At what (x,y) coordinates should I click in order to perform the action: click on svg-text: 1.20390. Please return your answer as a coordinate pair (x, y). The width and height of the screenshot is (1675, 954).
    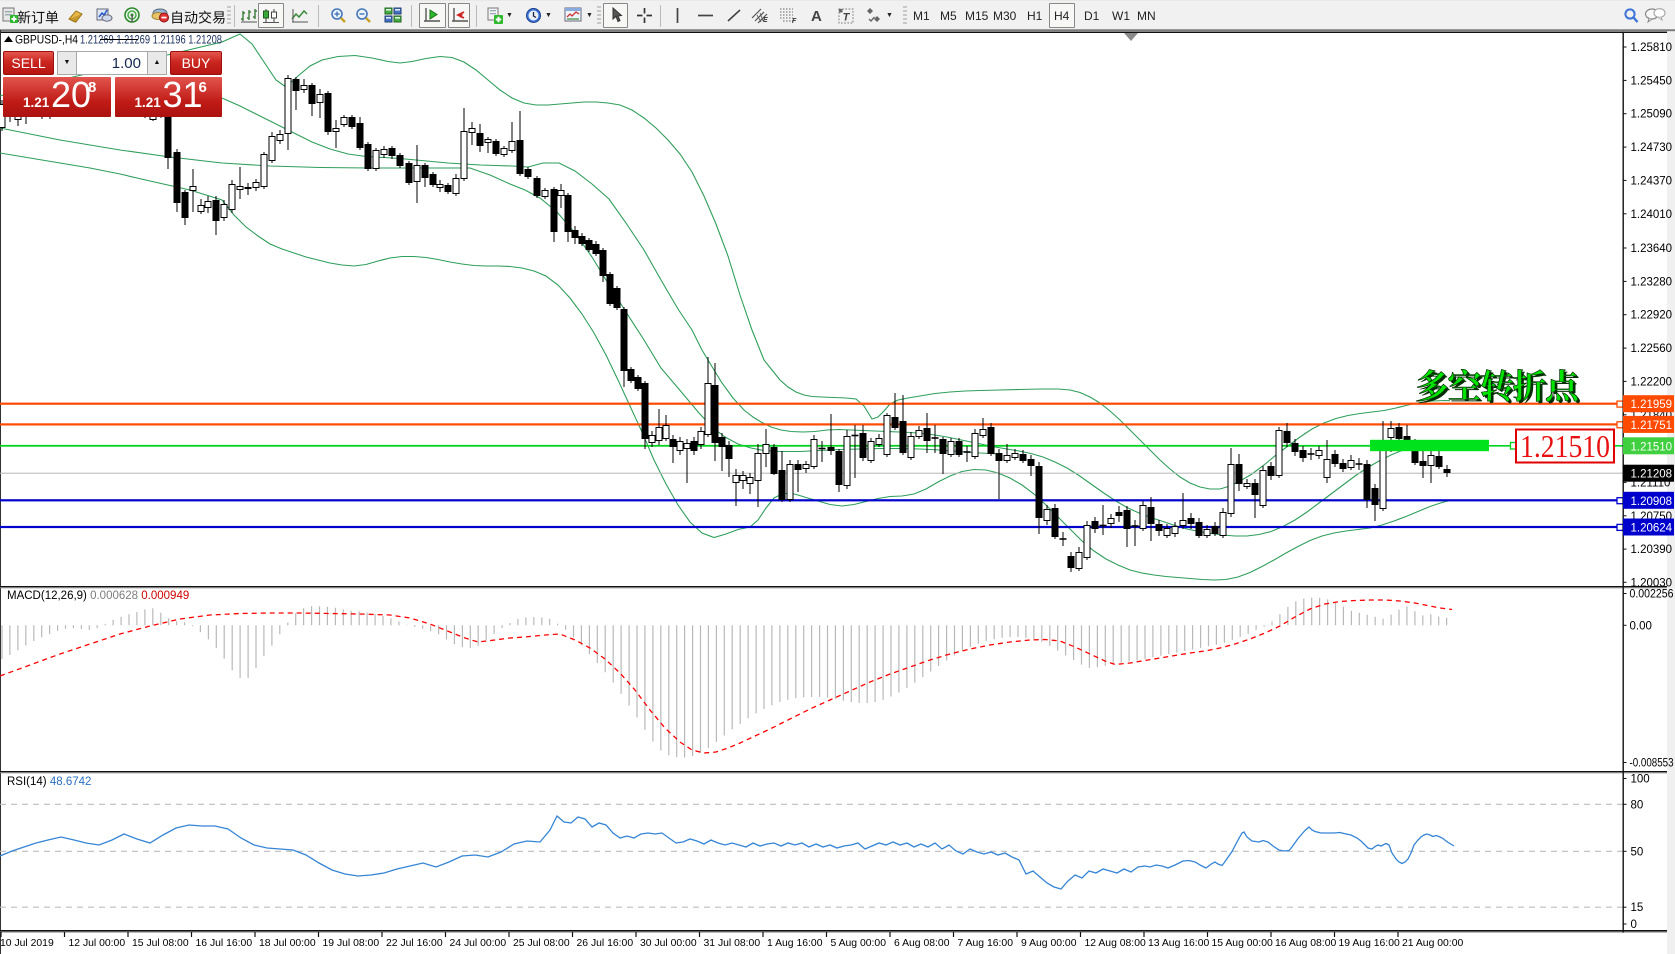
    Looking at the image, I should click on (1652, 550).